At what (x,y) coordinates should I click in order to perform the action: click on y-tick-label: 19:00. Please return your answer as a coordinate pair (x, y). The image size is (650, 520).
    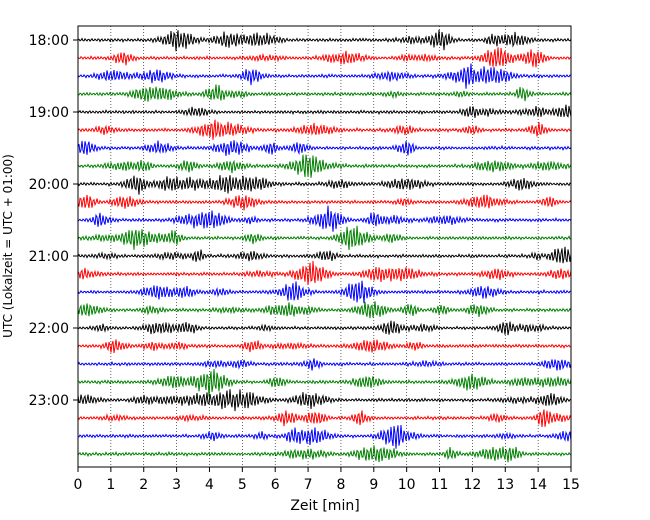
    Looking at the image, I should click on (49, 113).